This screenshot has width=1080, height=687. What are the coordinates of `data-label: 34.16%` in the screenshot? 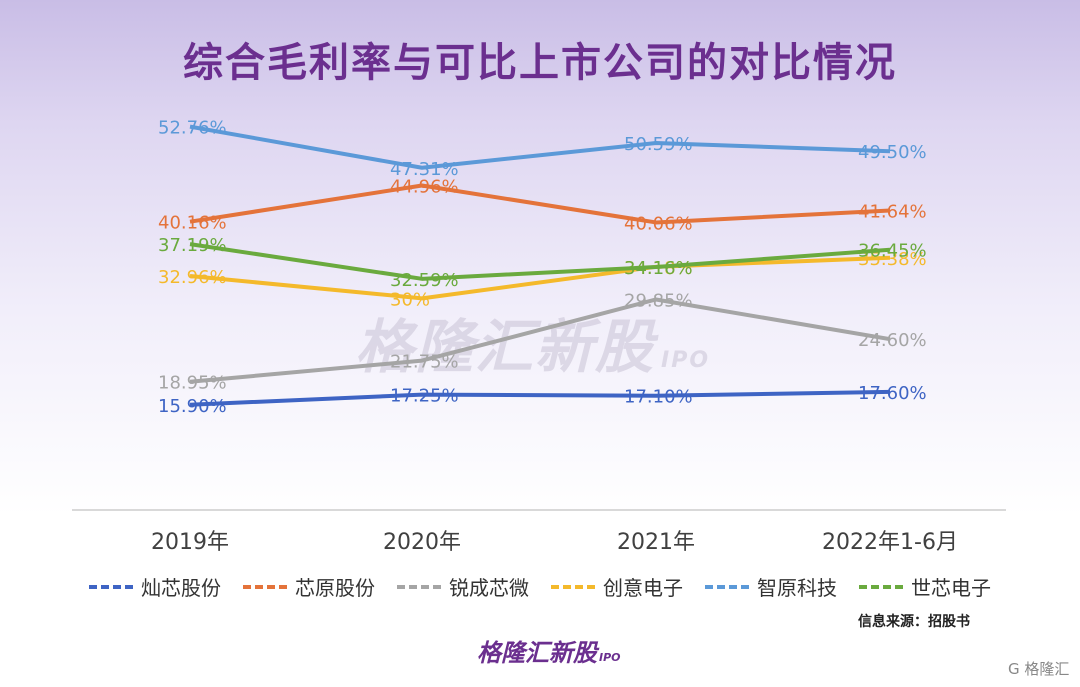 It's located at (658, 268).